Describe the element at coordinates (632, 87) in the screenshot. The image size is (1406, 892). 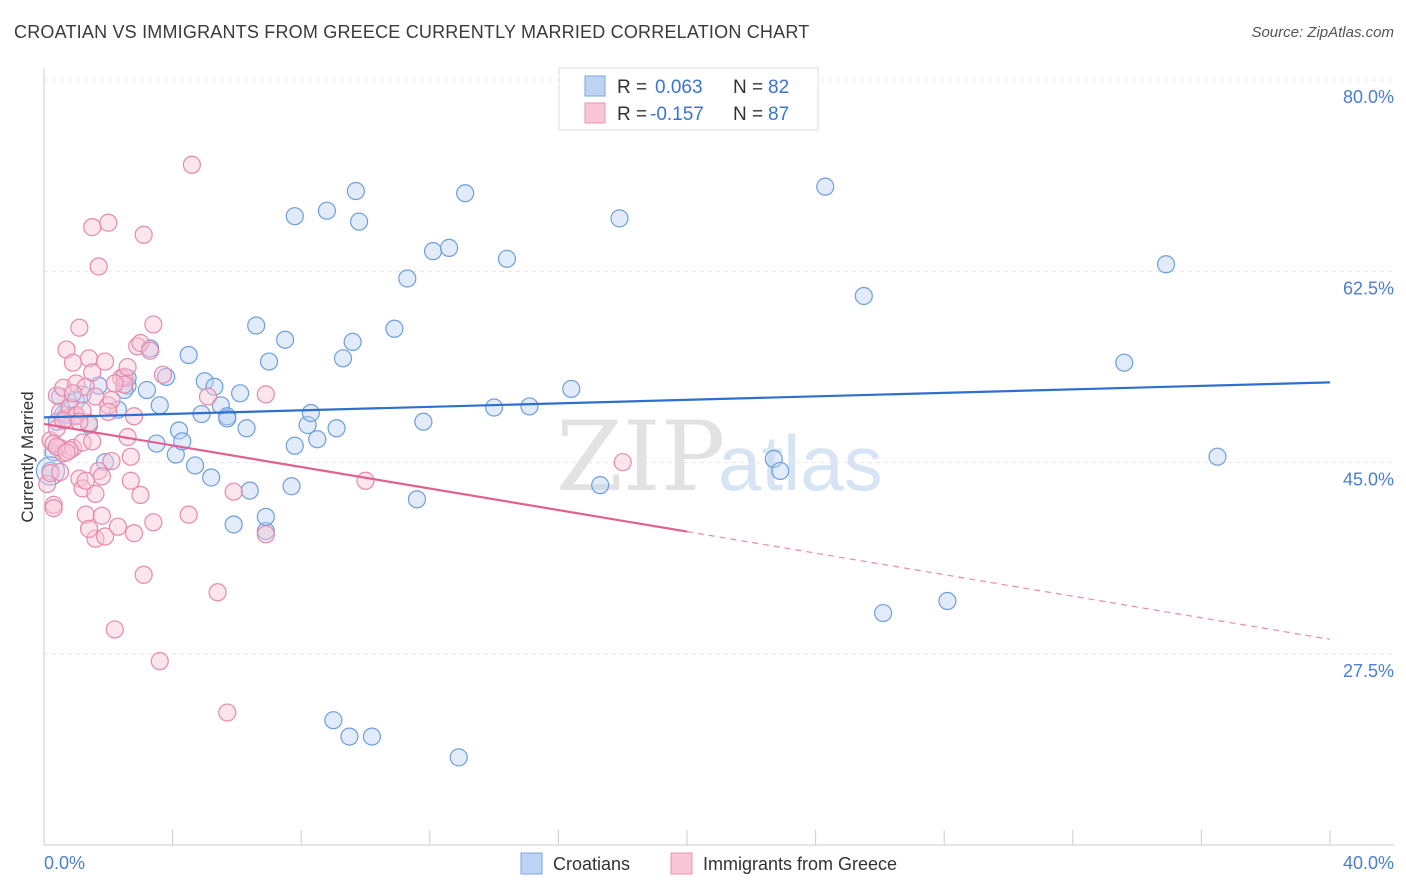
I see `legend-r-label-1: R =` at that location.